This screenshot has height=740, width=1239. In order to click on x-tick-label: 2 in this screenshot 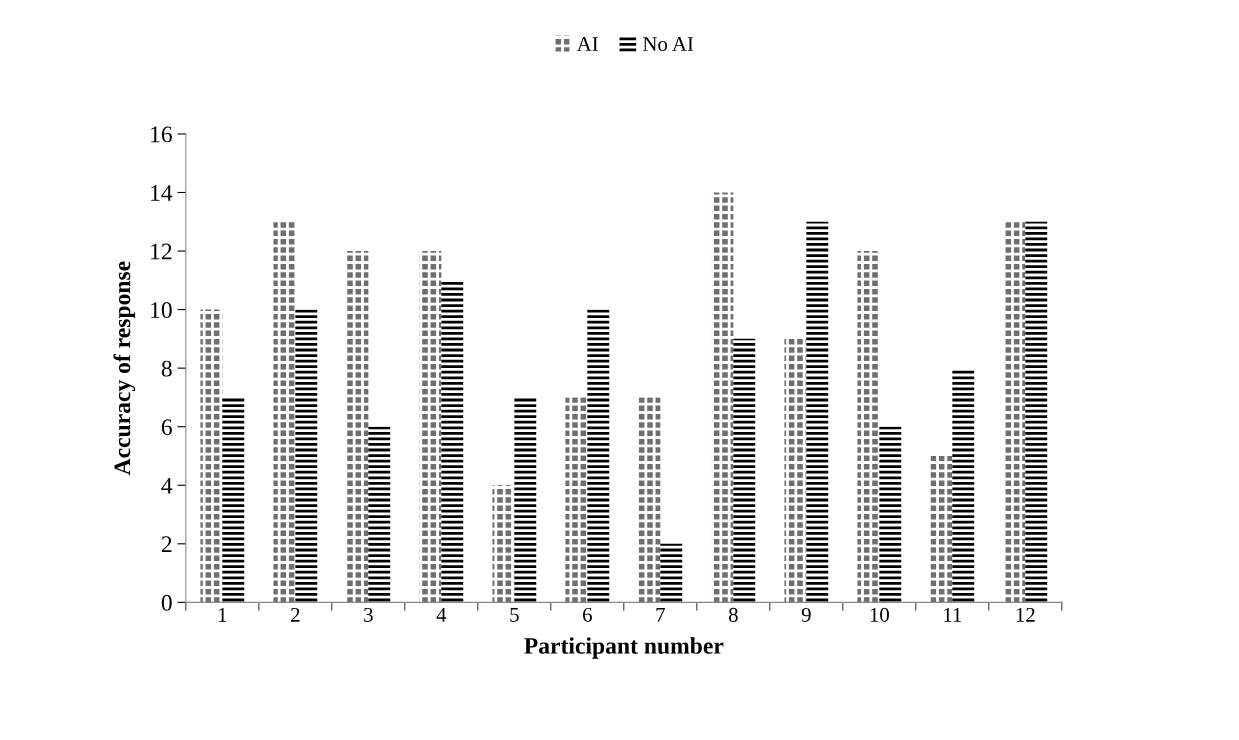, I will do `click(295, 614)`.